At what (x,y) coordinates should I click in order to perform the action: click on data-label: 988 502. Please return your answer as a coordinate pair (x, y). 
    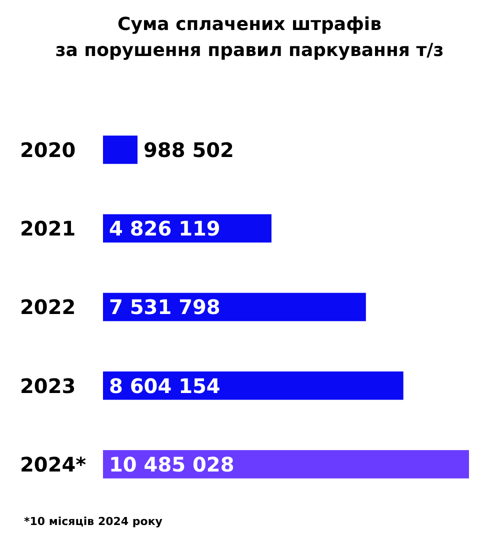
    Looking at the image, I should click on (189, 150).